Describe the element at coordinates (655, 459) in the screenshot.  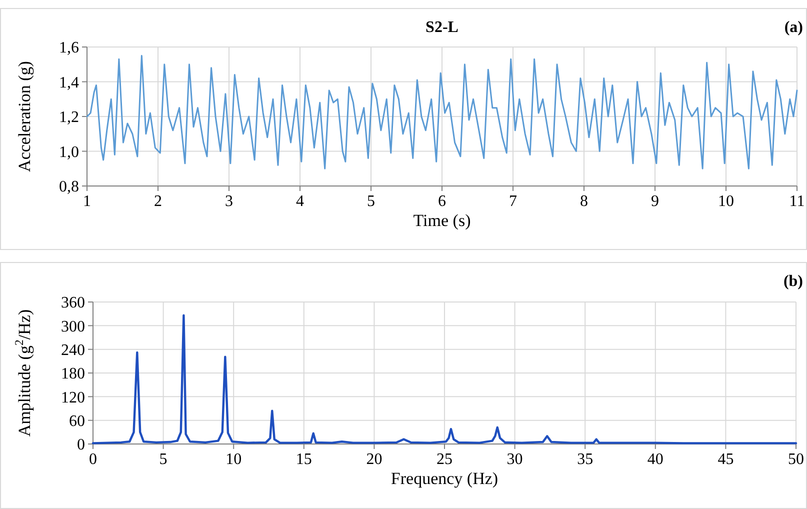
I see `x-tick-label: 40` at that location.